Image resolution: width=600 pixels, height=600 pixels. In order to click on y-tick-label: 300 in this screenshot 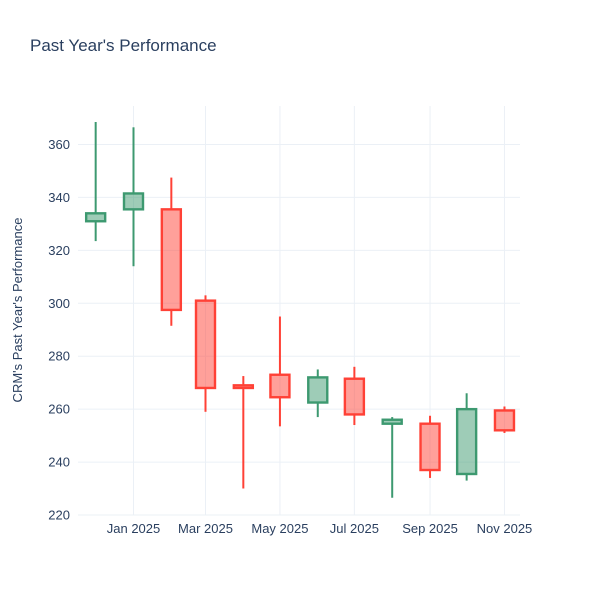, I will do `click(59, 303)`.